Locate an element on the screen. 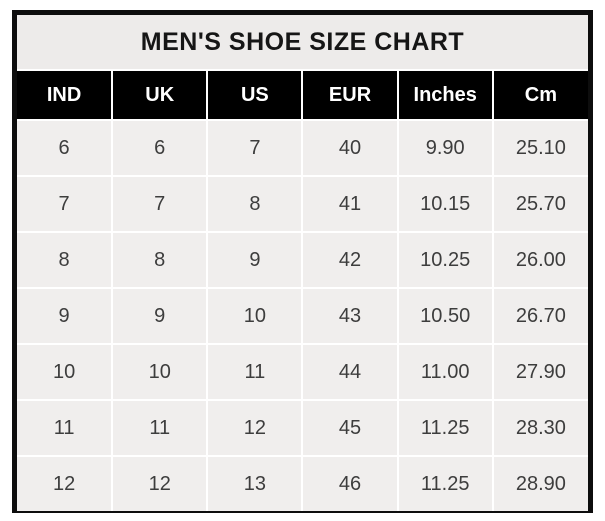 This screenshot has width=605, height=521. column-header-ind: IND is located at coordinates (65, 95).